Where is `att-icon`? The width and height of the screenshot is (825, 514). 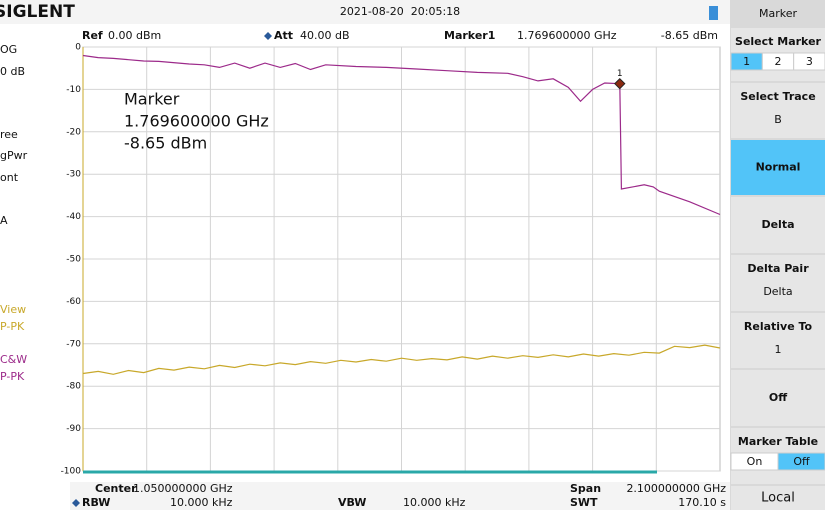
att-icon is located at coordinates (268, 36).